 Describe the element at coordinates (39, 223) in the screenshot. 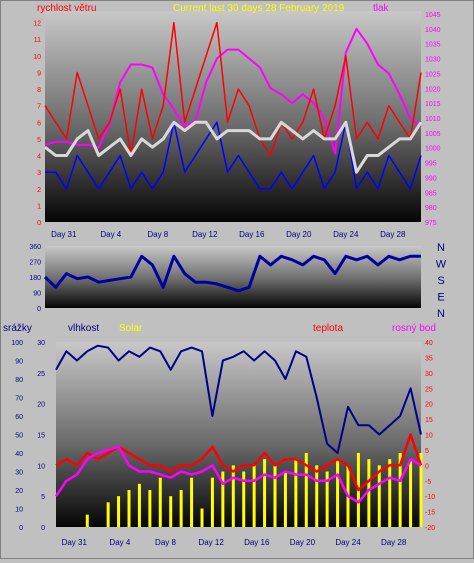

I see `wind-speed-tick-label: 0` at that location.